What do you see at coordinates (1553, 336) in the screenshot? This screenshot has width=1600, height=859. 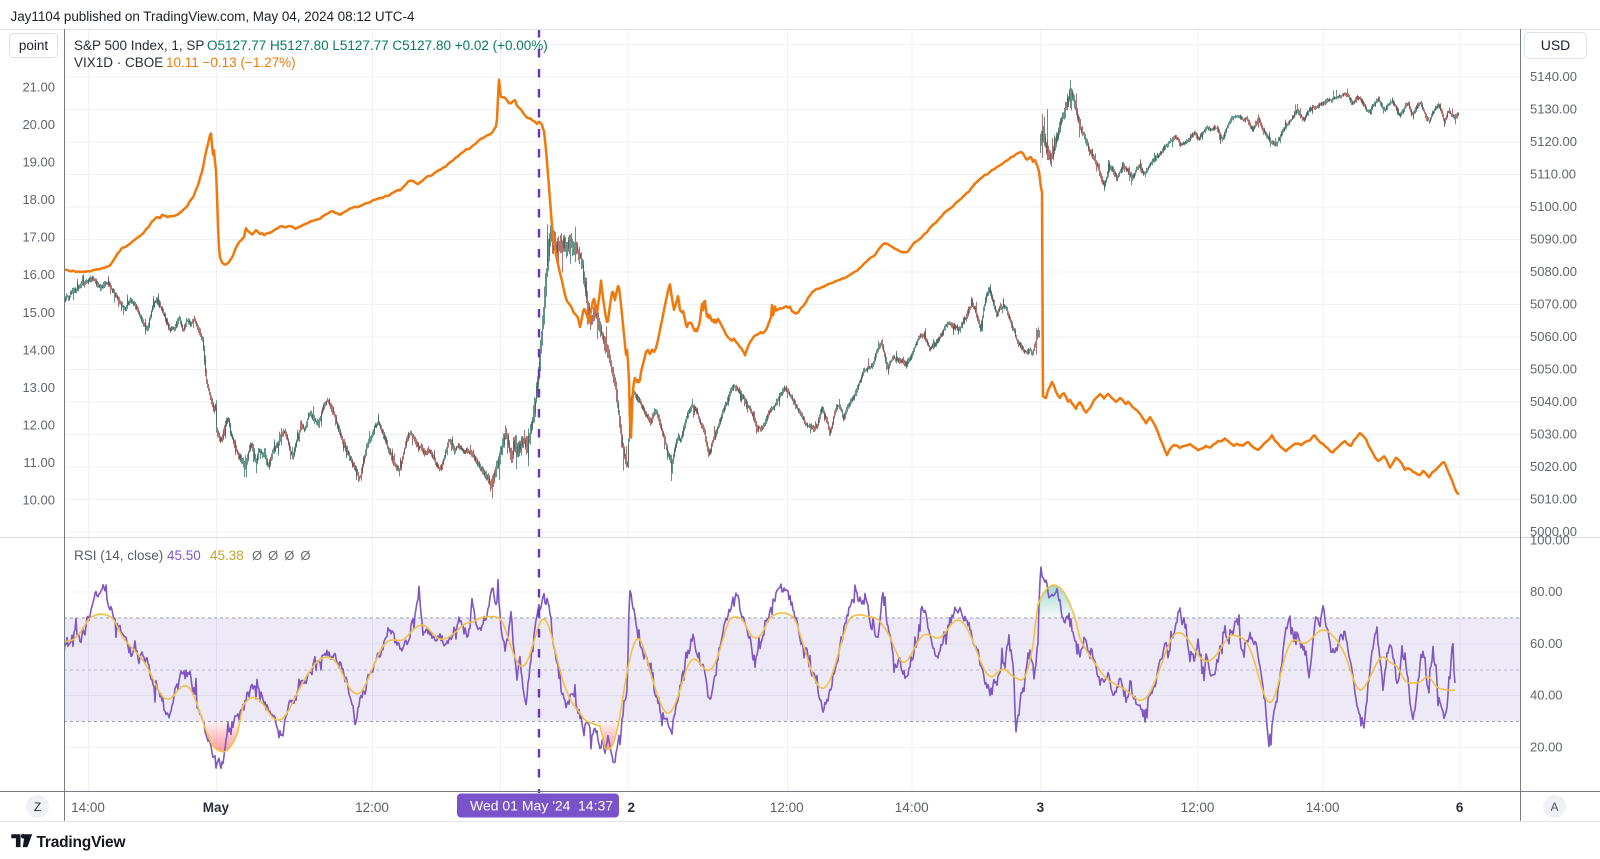 I see `svg-text: 5060.00` at bounding box center [1553, 336].